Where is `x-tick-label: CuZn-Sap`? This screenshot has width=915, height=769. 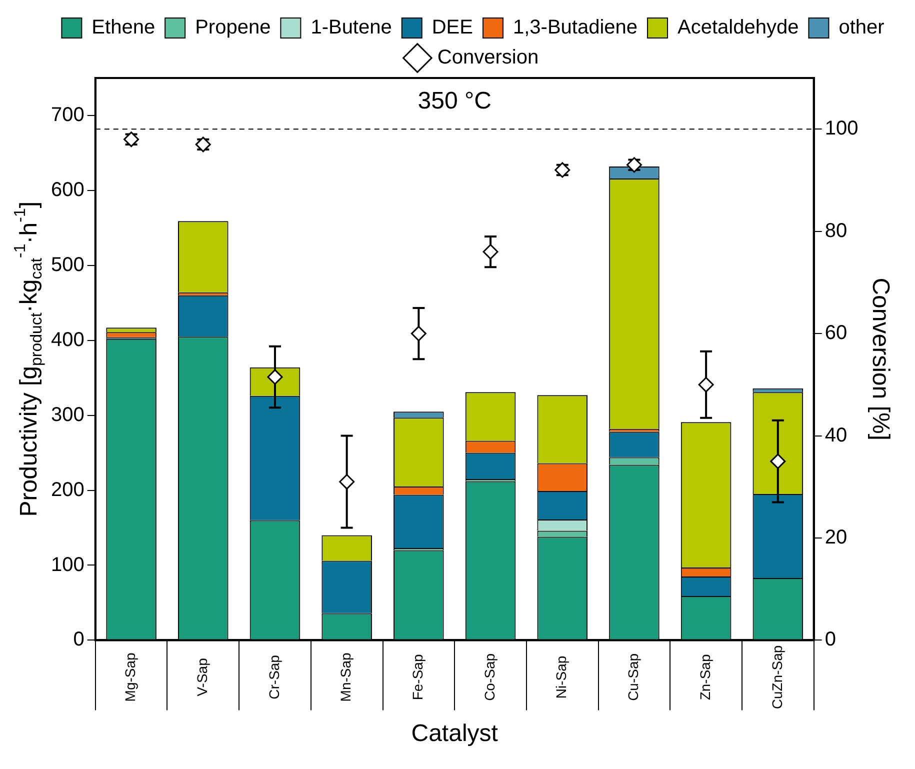 x-tick-label: CuZn-Sap is located at coordinates (776, 677).